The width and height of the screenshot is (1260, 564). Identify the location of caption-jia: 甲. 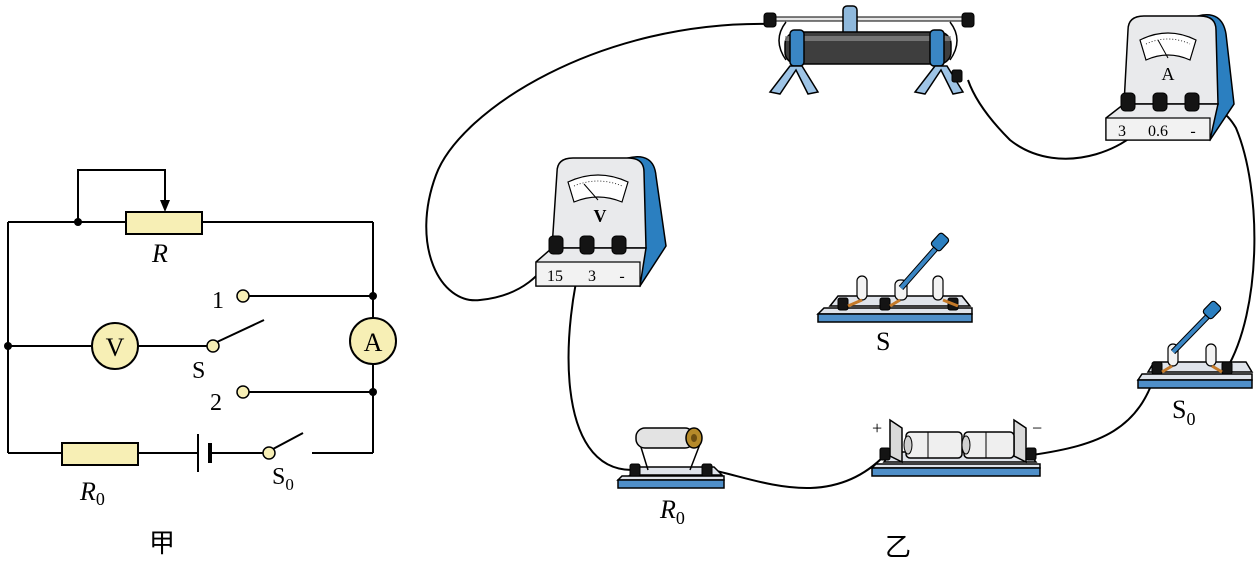
(162, 544).